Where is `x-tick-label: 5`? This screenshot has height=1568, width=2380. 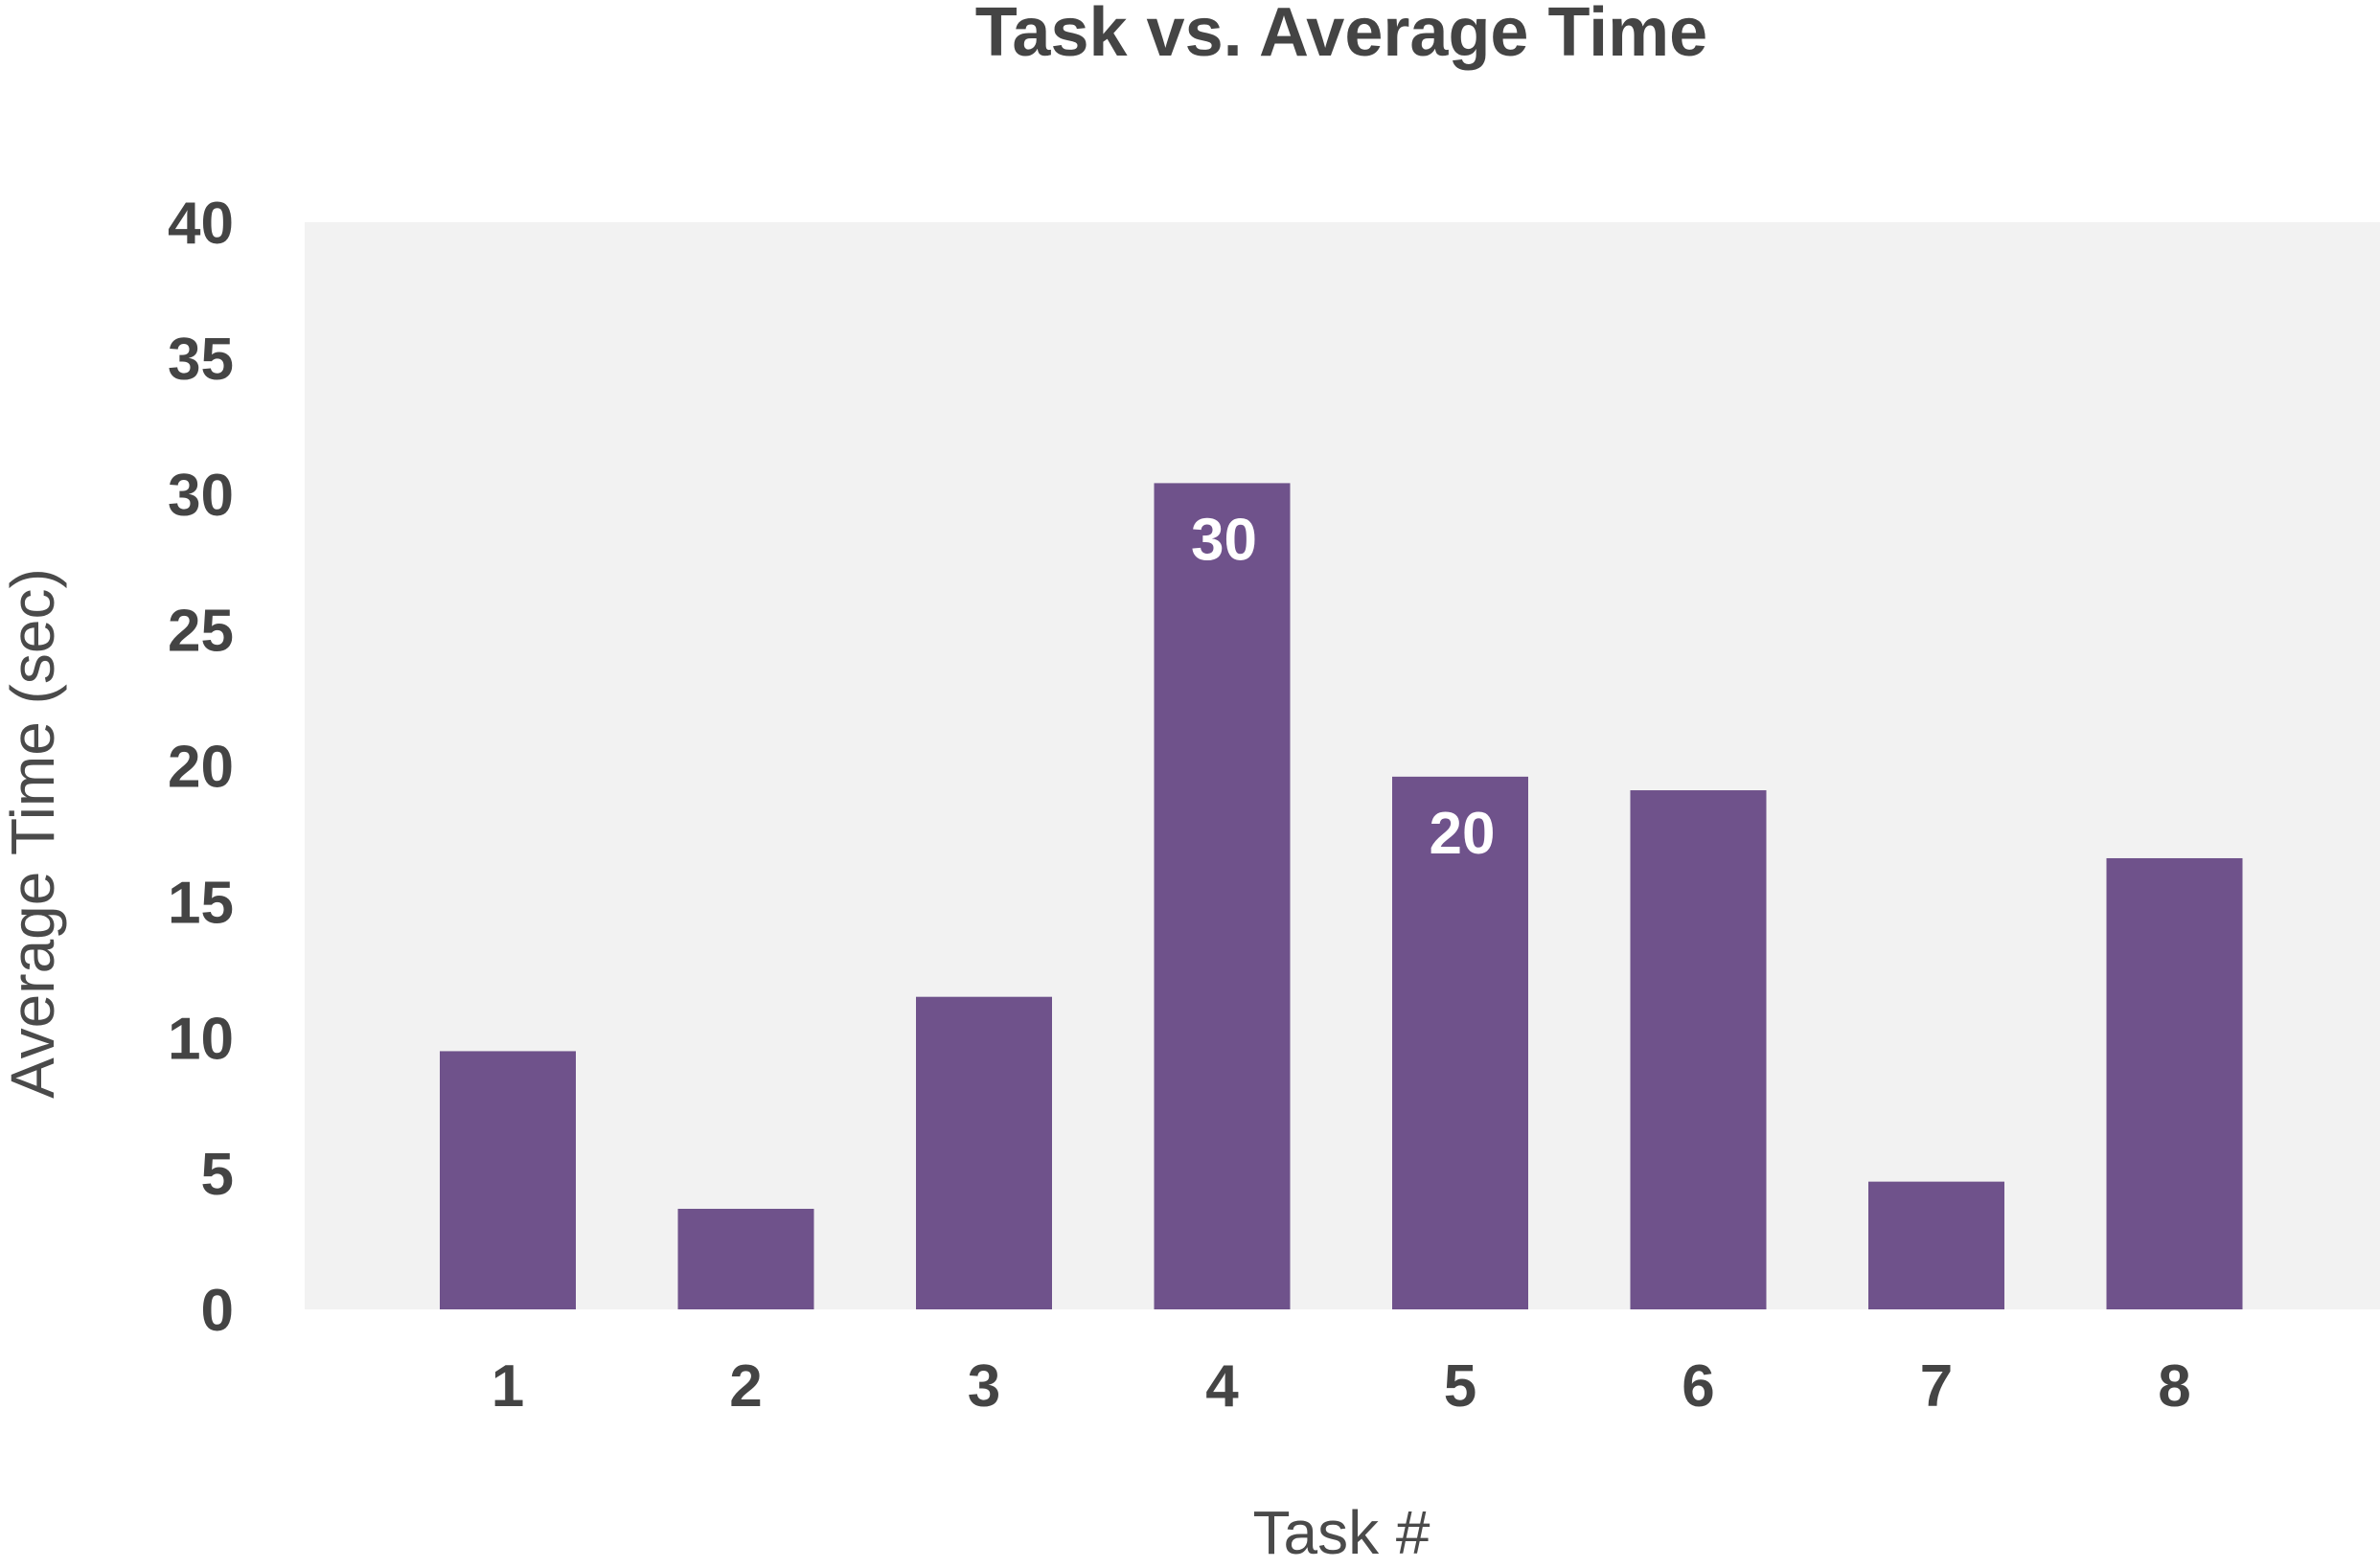
x-tick-label: 5 is located at coordinates (1460, 1386).